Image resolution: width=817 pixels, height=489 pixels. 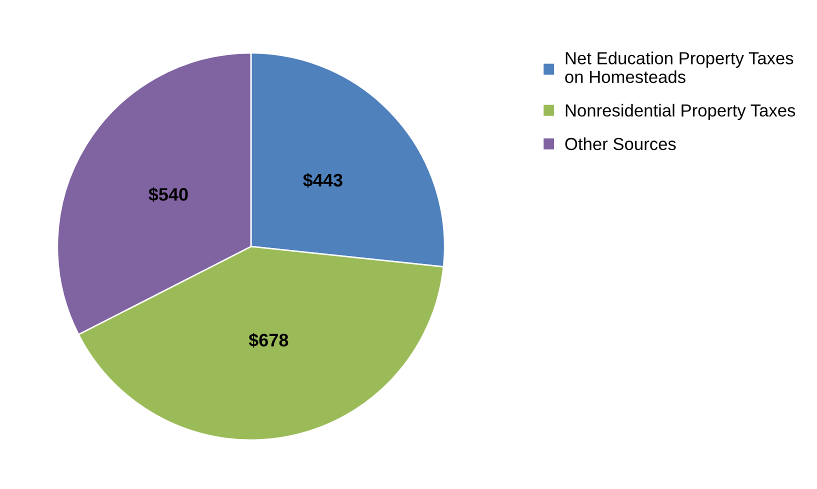 I want to click on legend-label: Nonresidential Property Taxes, so click(x=681, y=112).